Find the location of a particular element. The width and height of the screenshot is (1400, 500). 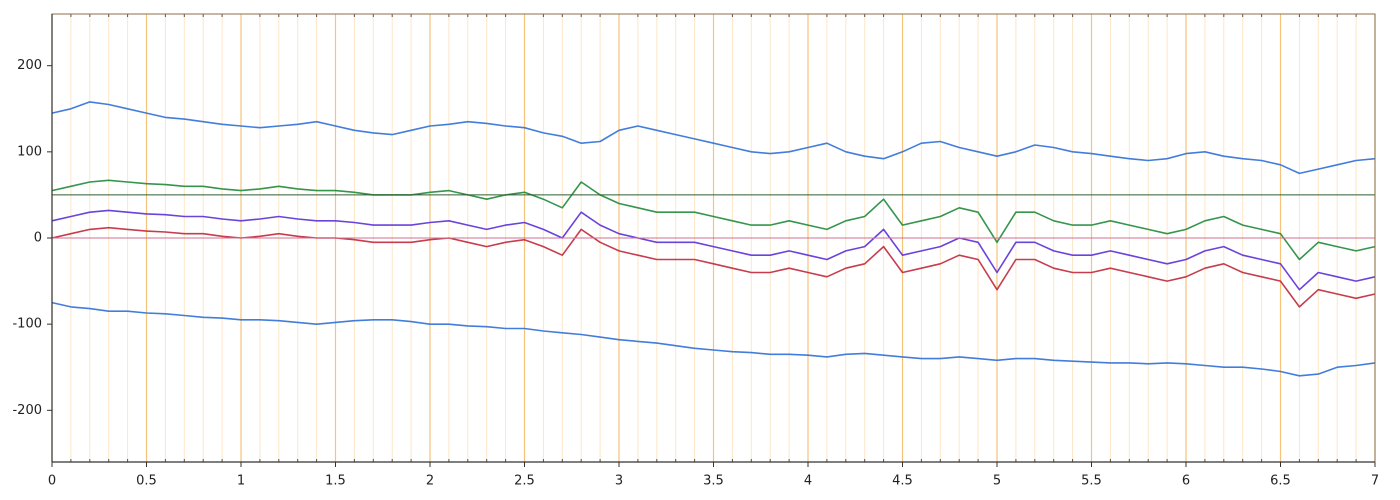

x-tick-label: 2.5 is located at coordinates (524, 481).